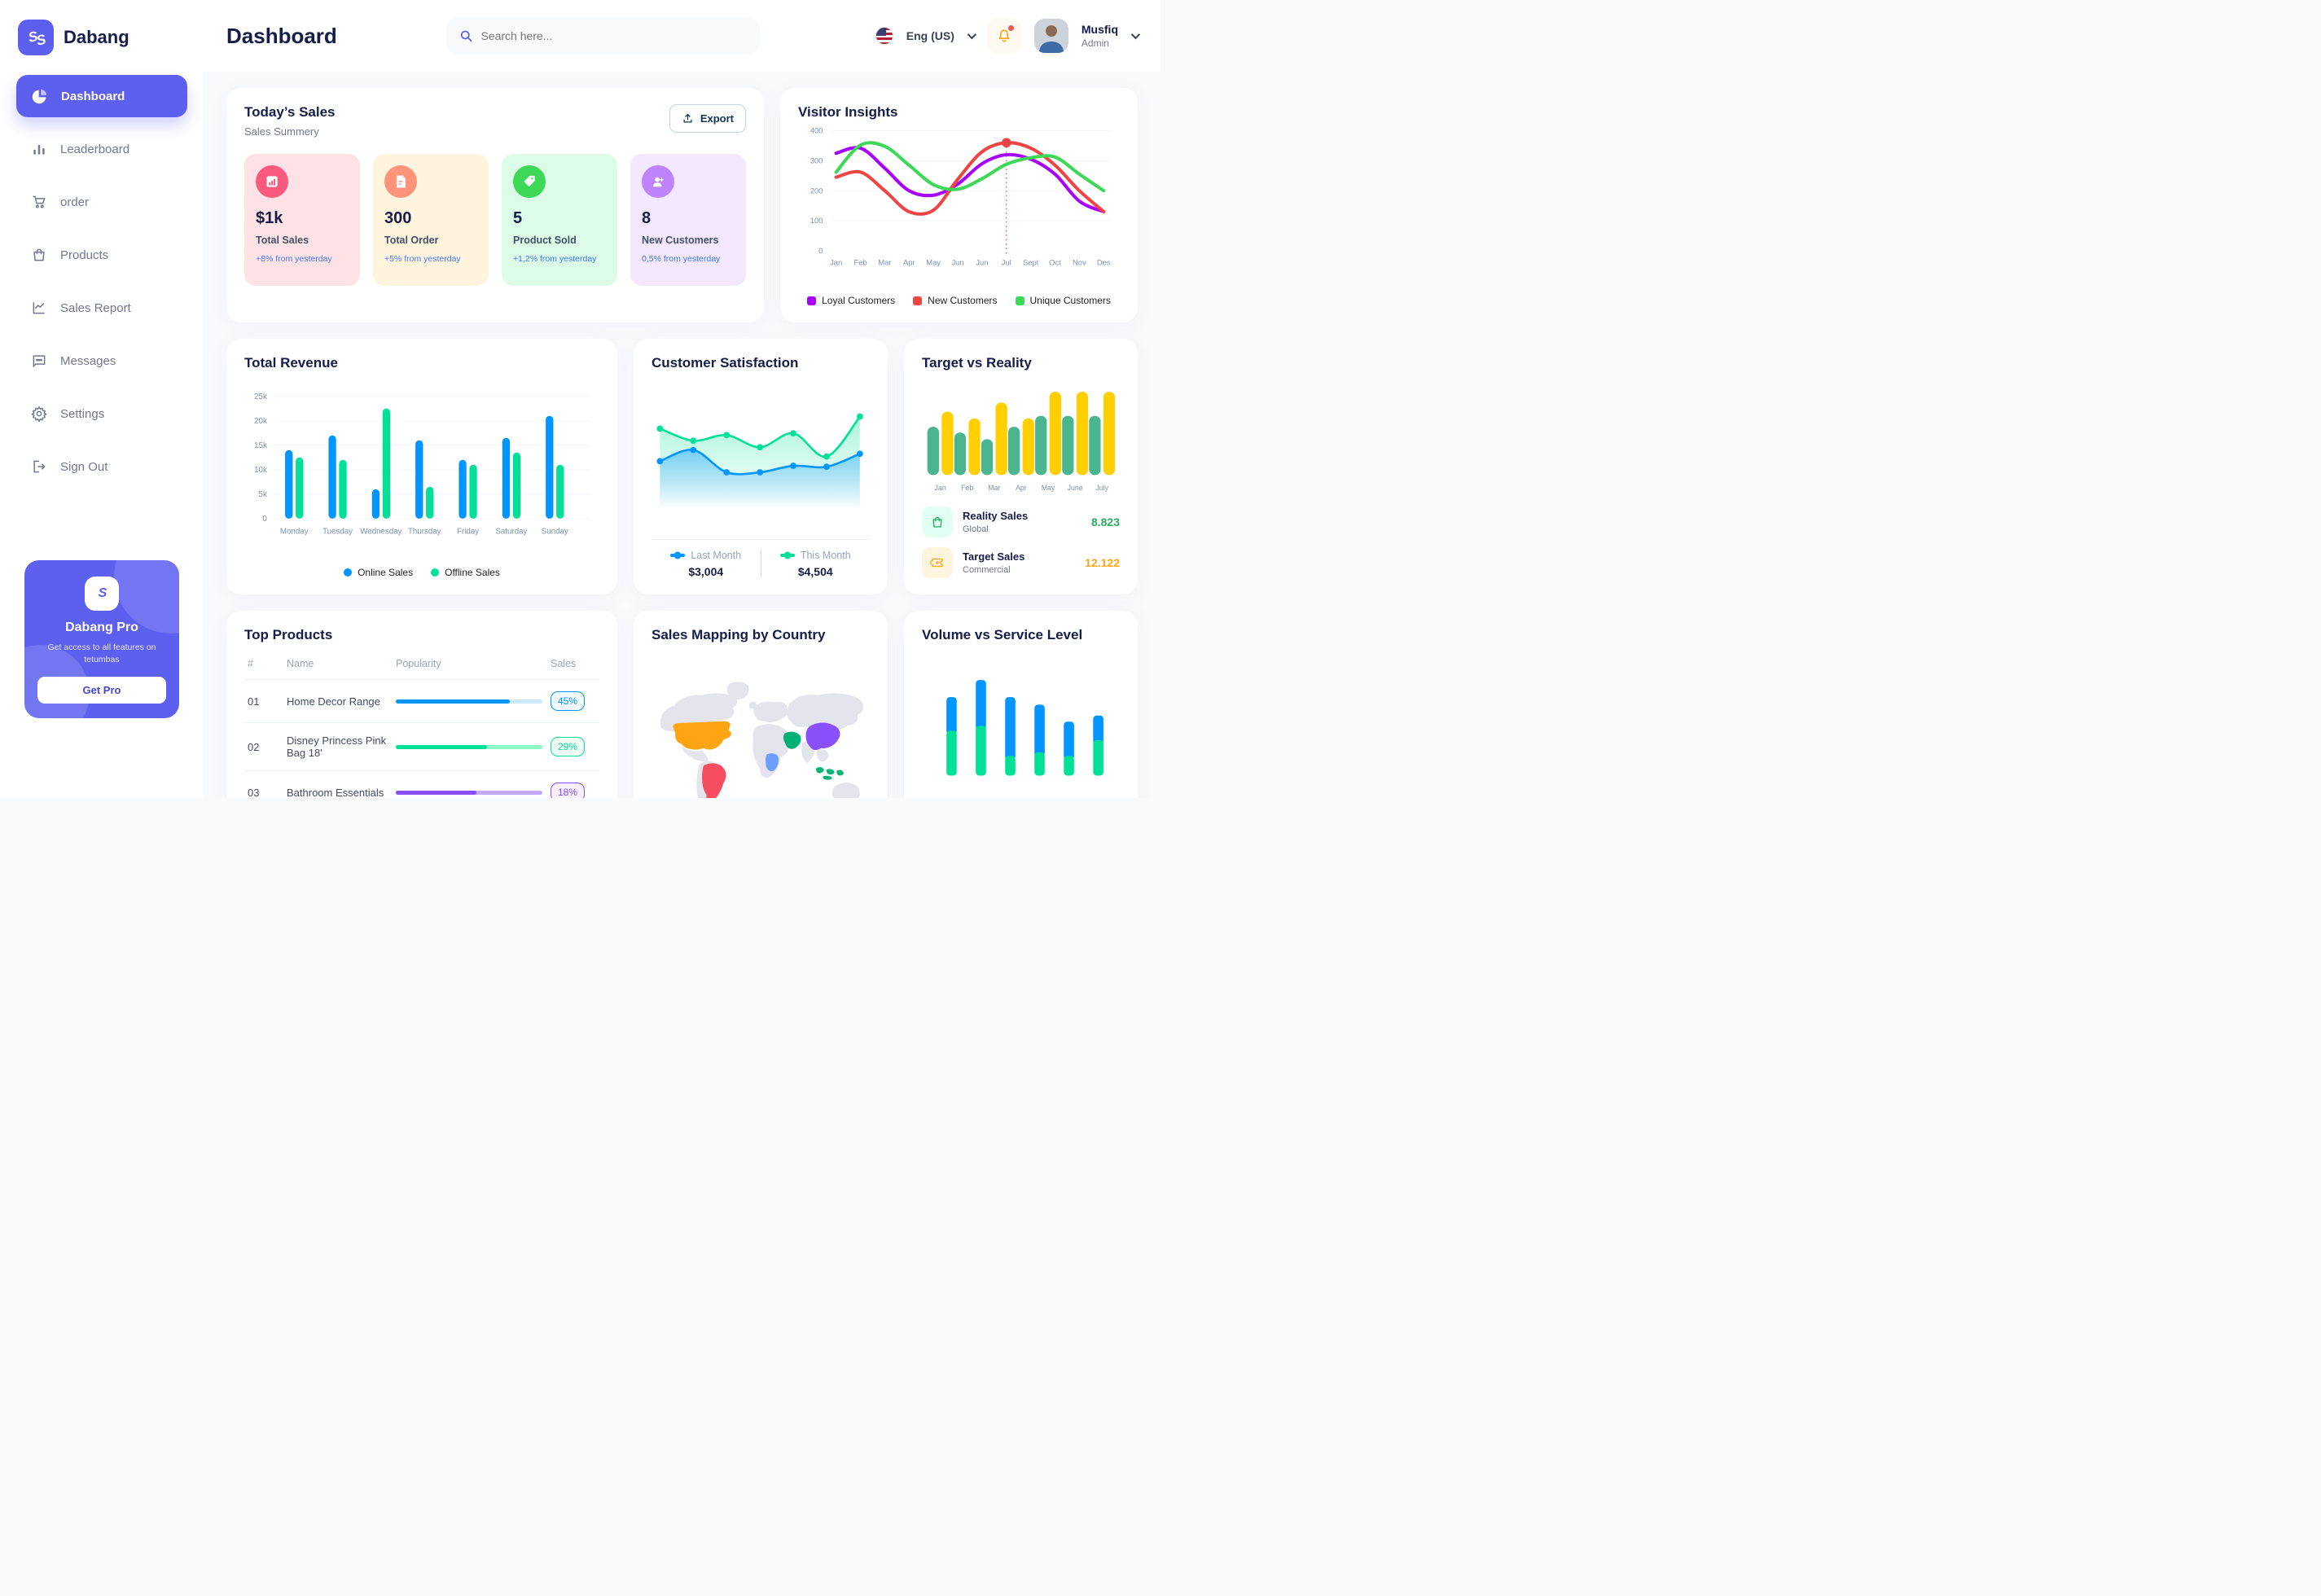 This screenshot has height=1596, width=2321. What do you see at coordinates (380, 532) in the screenshot?
I see `svg-text: Wednesday` at bounding box center [380, 532].